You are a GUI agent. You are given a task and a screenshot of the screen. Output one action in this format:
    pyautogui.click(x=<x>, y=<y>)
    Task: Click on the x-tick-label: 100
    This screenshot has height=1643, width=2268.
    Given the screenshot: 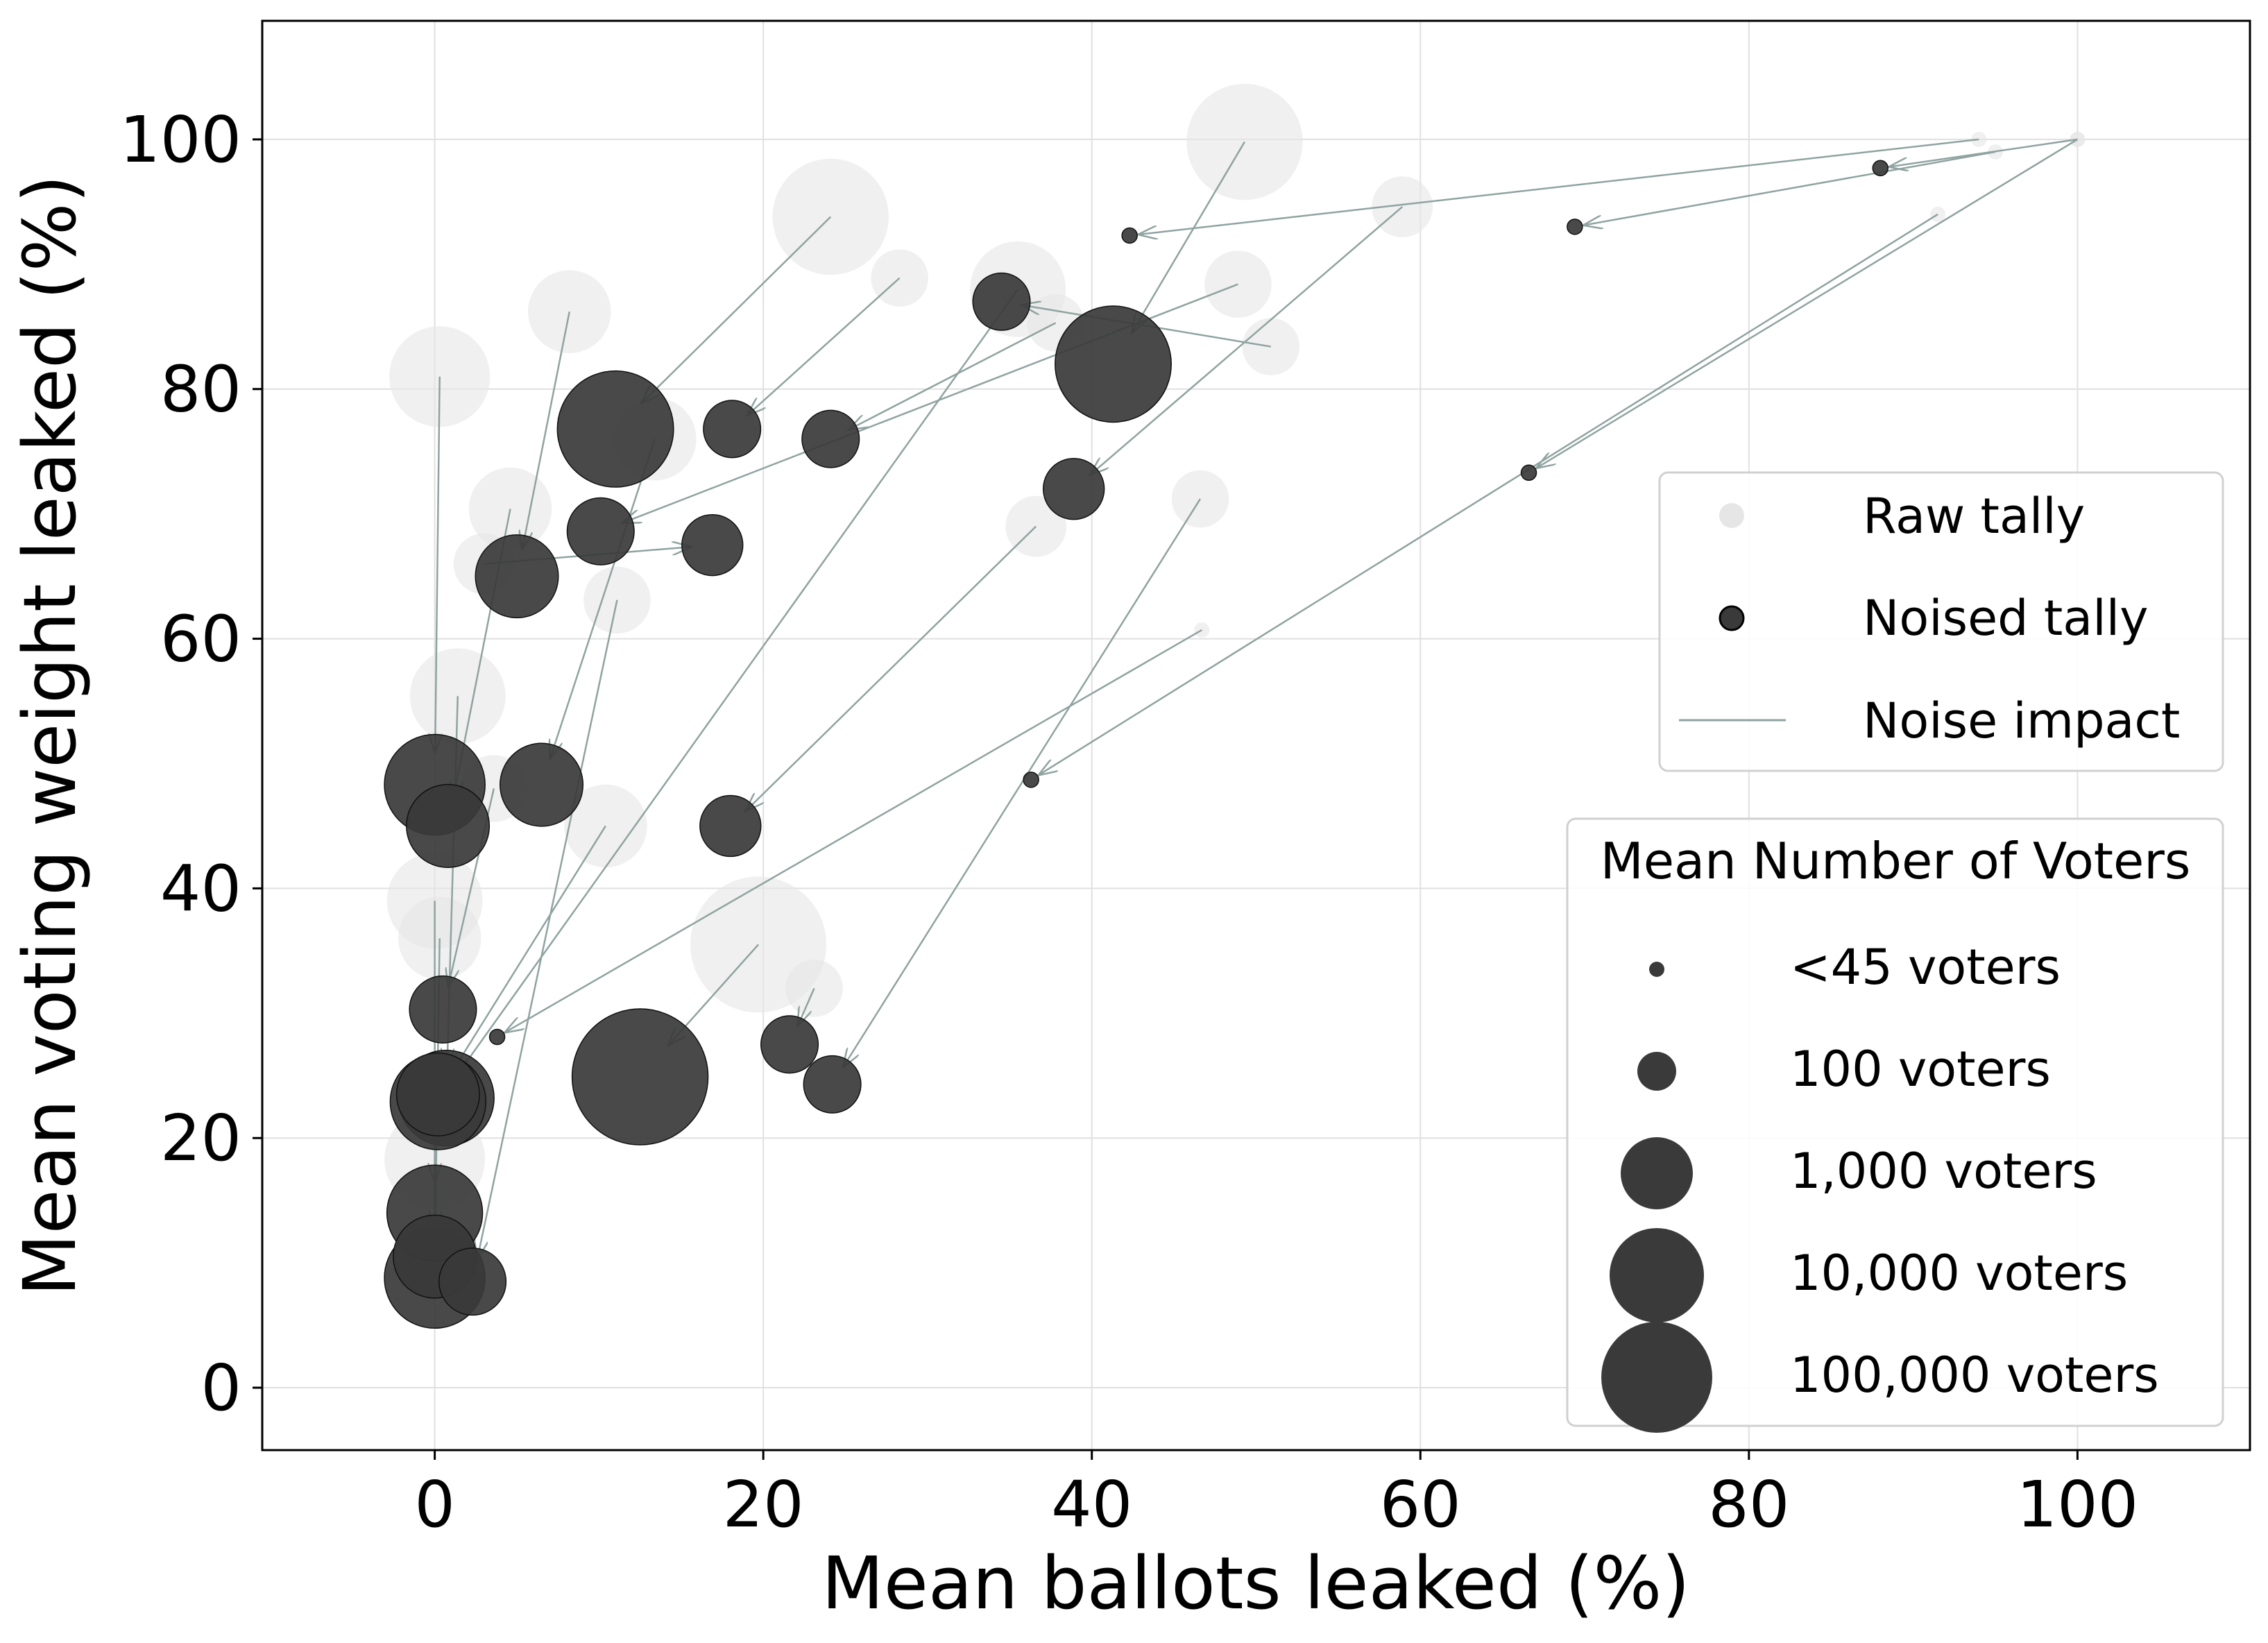 What is the action you would take?
    pyautogui.click(x=2078, y=1504)
    